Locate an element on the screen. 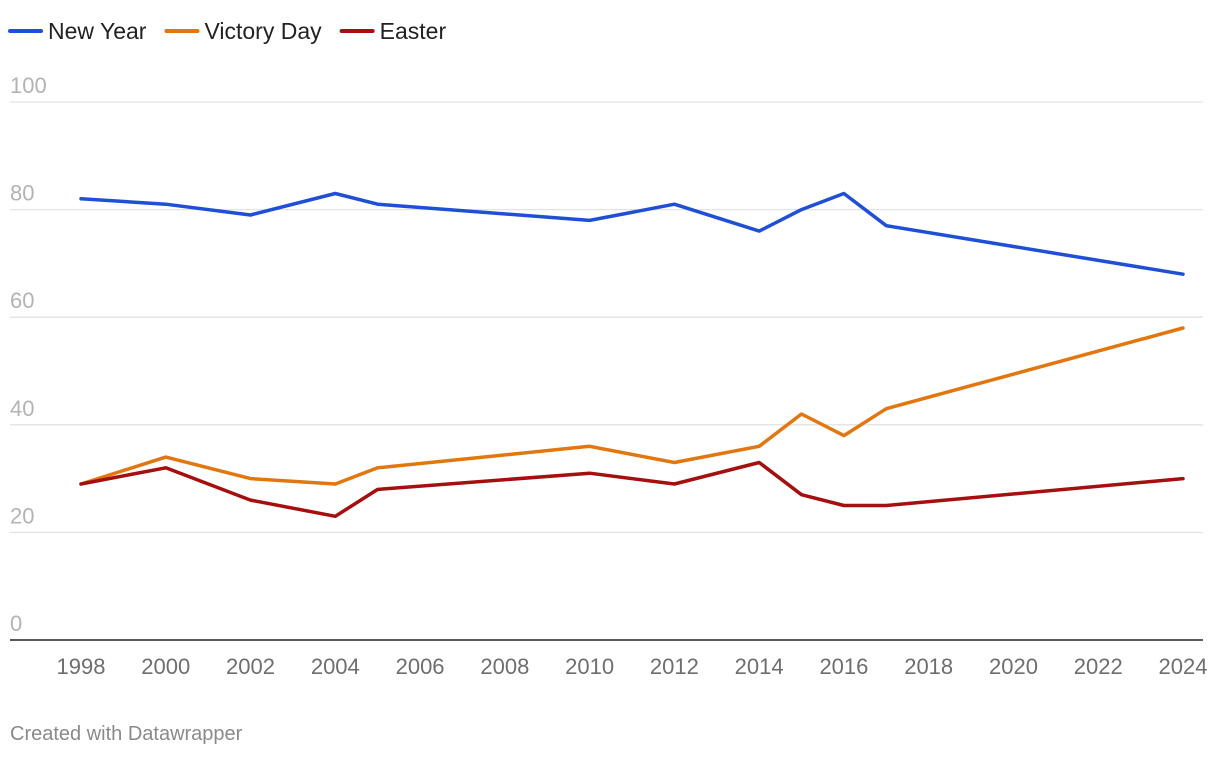  x-tick-label: 2024 is located at coordinates (1183, 666).